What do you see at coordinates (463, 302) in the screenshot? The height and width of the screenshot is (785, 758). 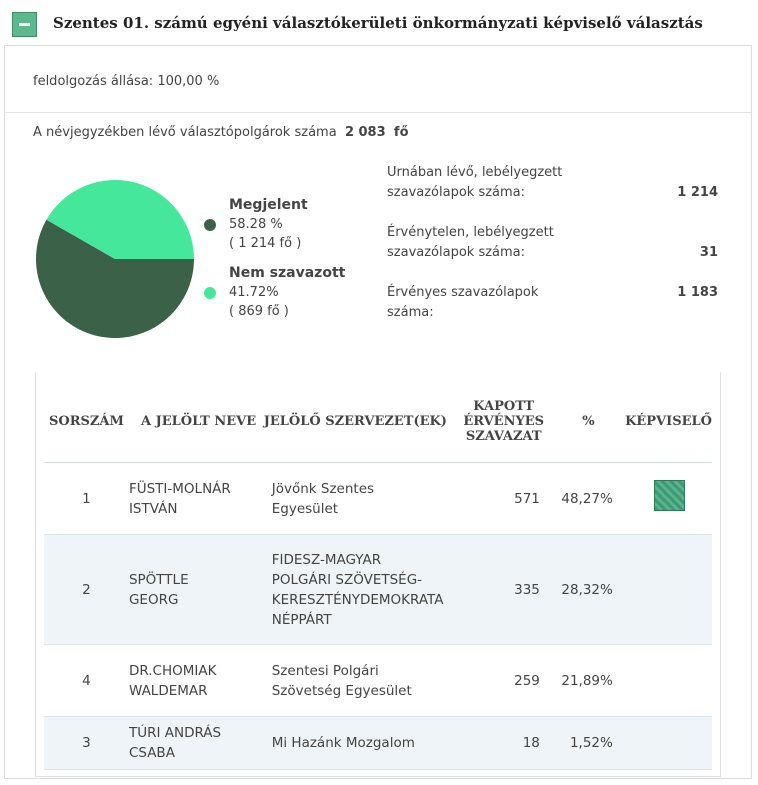 I see `stat-label: Érvényes szavazólapok száma:` at bounding box center [463, 302].